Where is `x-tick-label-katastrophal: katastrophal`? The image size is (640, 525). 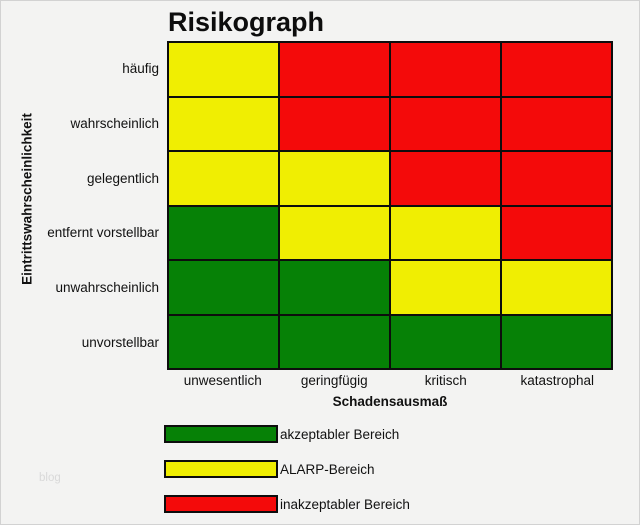 x-tick-label-katastrophal: katastrophal is located at coordinates (557, 380).